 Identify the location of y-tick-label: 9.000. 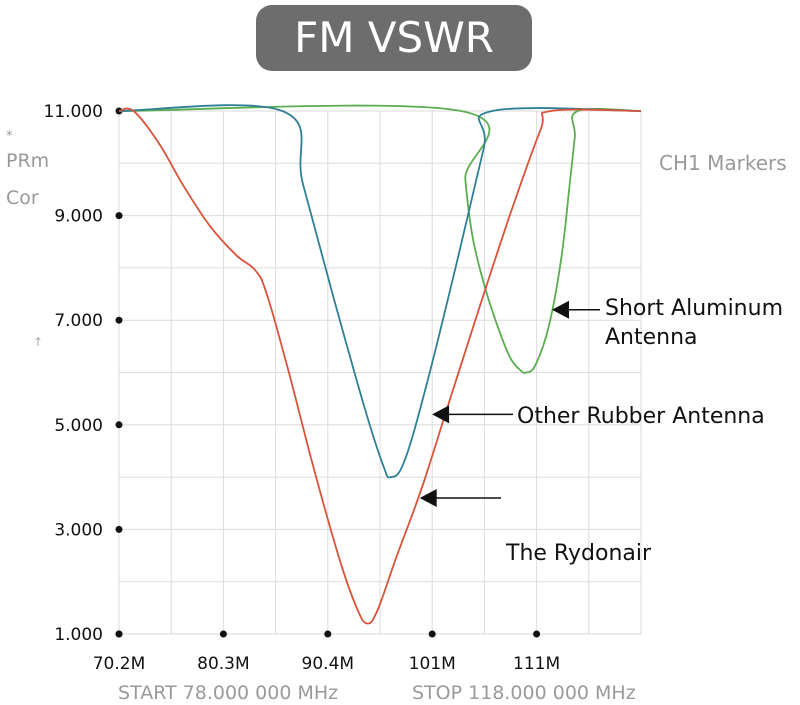
(78, 217).